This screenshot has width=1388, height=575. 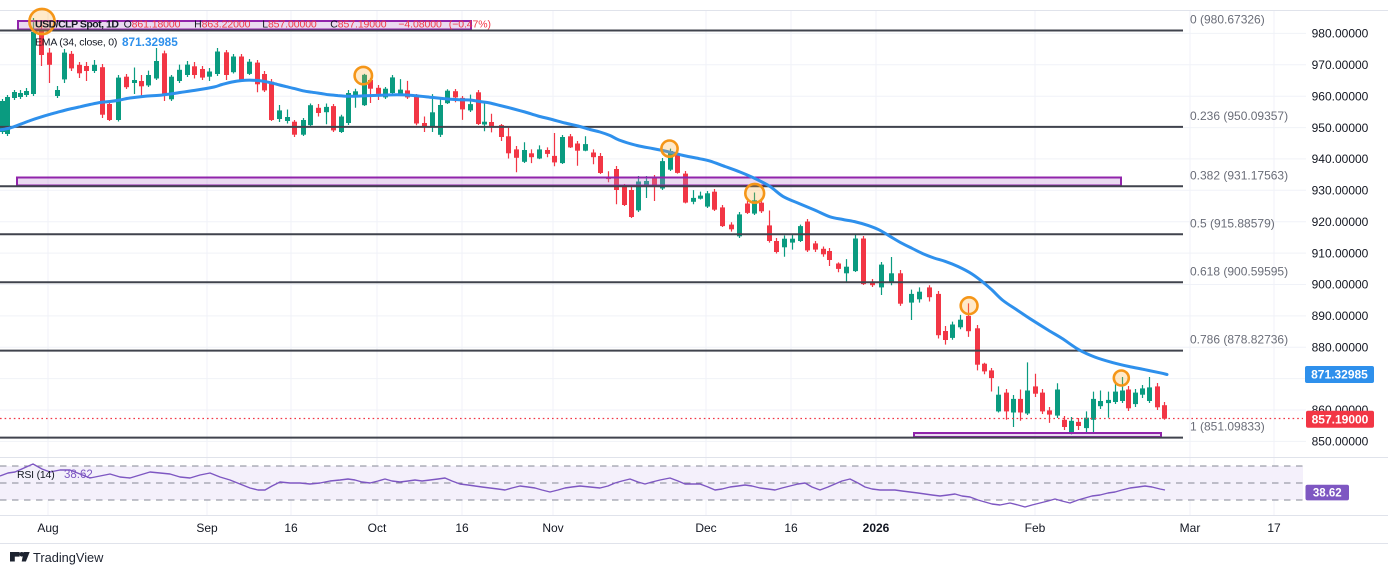 What do you see at coordinates (1227, 427) in the screenshot?
I see `svg-text: 1 (851.09833)` at bounding box center [1227, 427].